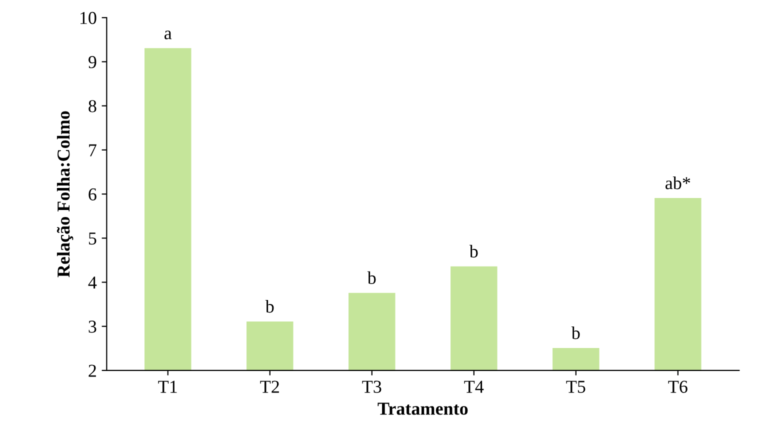 Image resolution: width=762 pixels, height=441 pixels. Describe the element at coordinates (92, 282) in the screenshot. I see `y-tick-label: 4` at that location.